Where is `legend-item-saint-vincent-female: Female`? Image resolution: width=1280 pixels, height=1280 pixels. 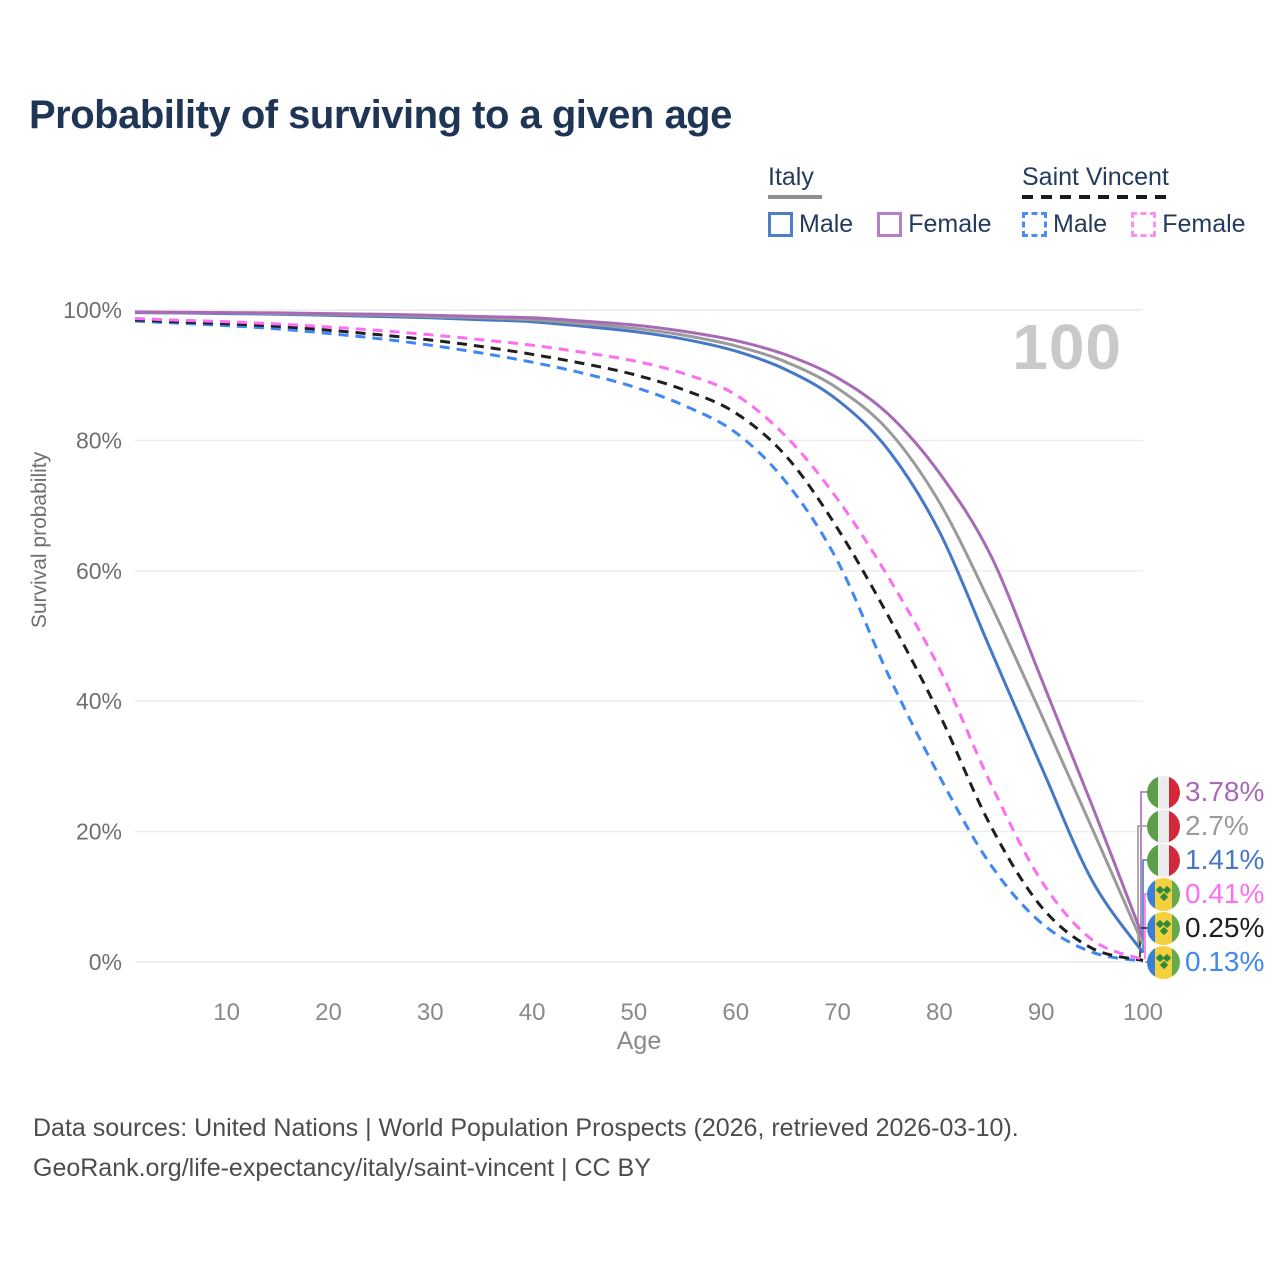
legend-item-saint-vincent-female: Female is located at coordinates (1188, 224).